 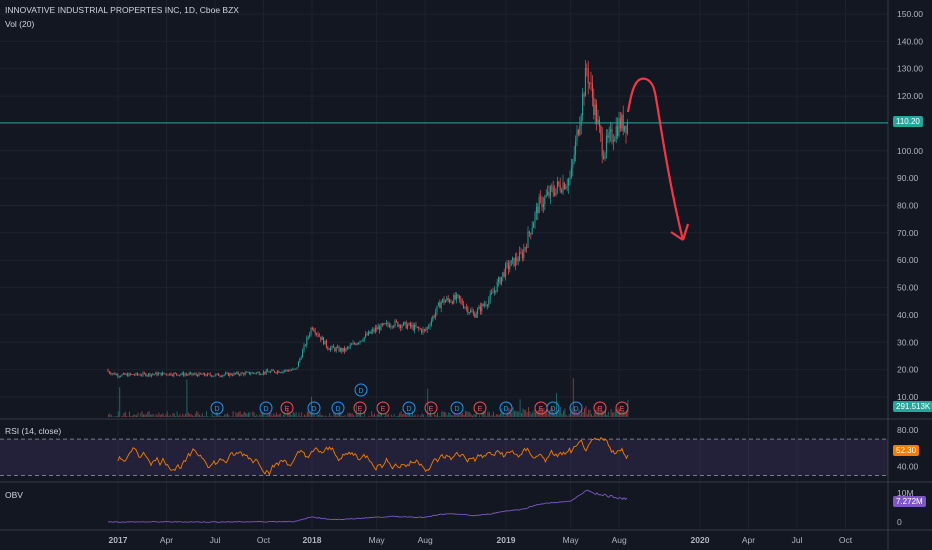 I want to click on earnings-marker, so click(x=622, y=408).